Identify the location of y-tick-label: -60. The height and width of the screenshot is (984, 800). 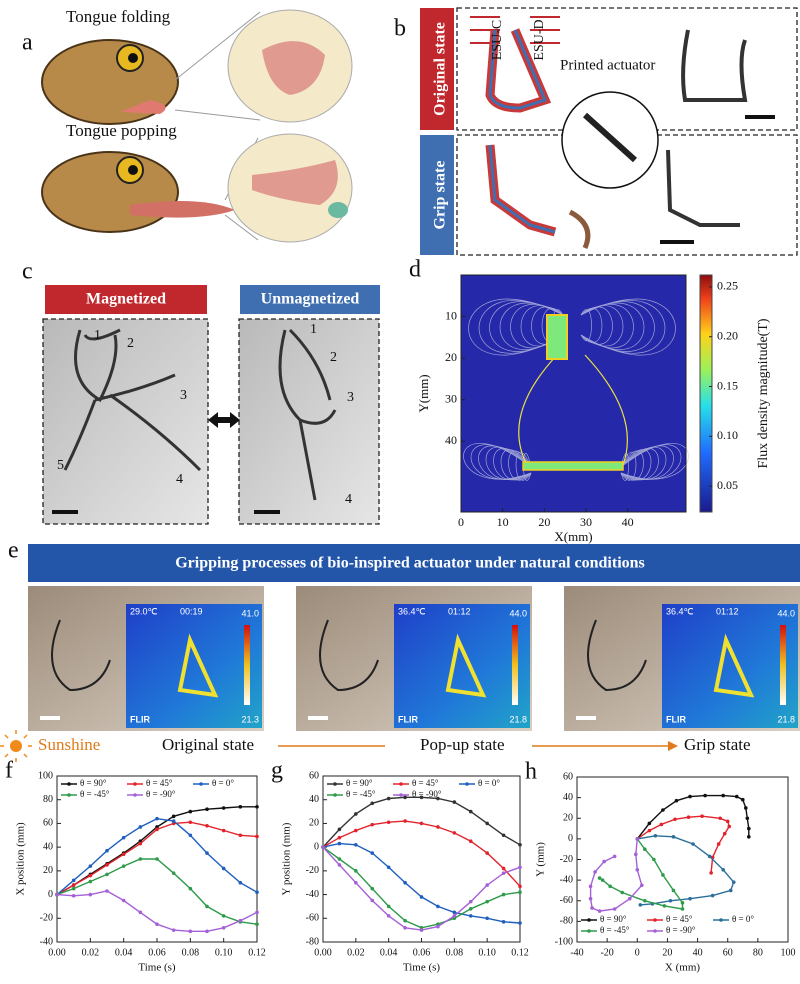
(312, 918).